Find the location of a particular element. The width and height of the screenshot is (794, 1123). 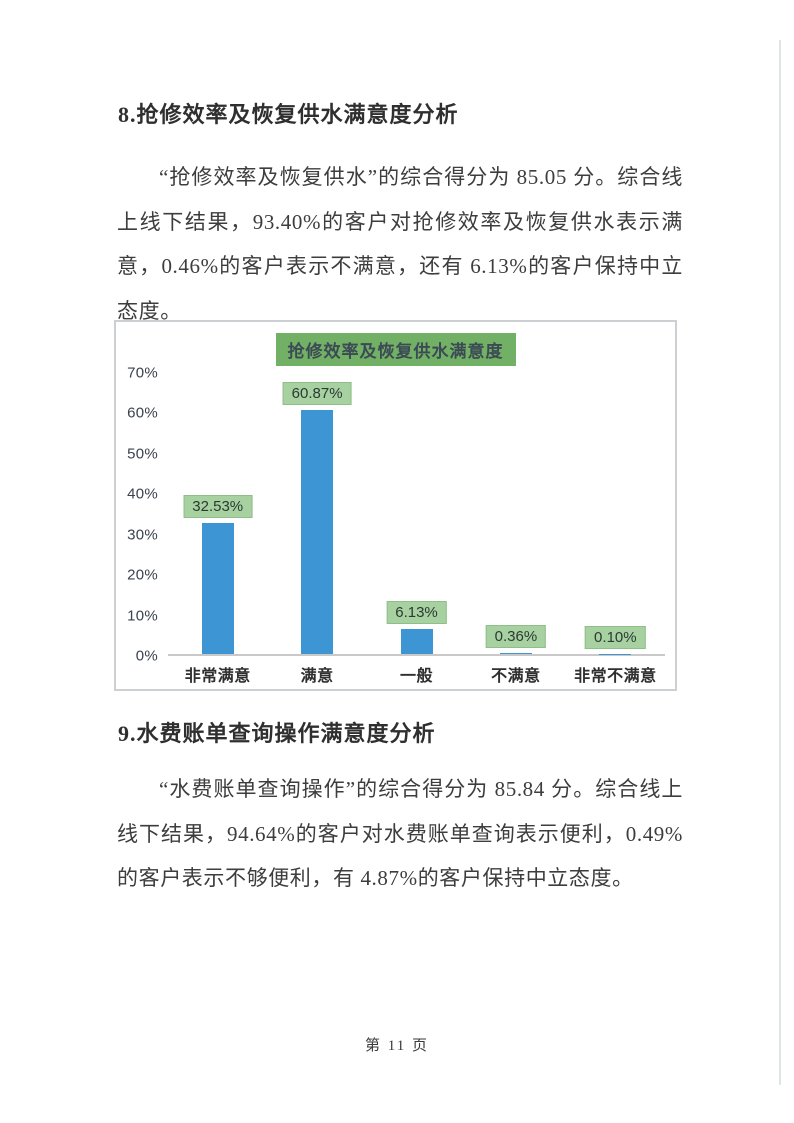

y-axis: 0% 10% 20% 30% 40% 50% 60% 70% is located at coordinates (139, 515).